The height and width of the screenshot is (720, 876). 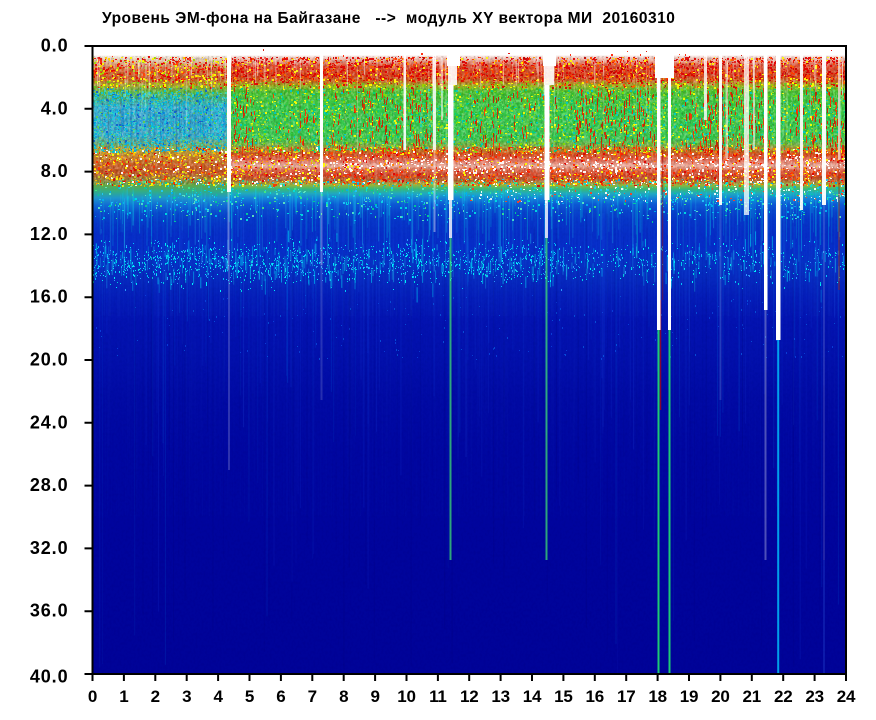 I want to click on svg-text: 7, so click(x=312, y=696).